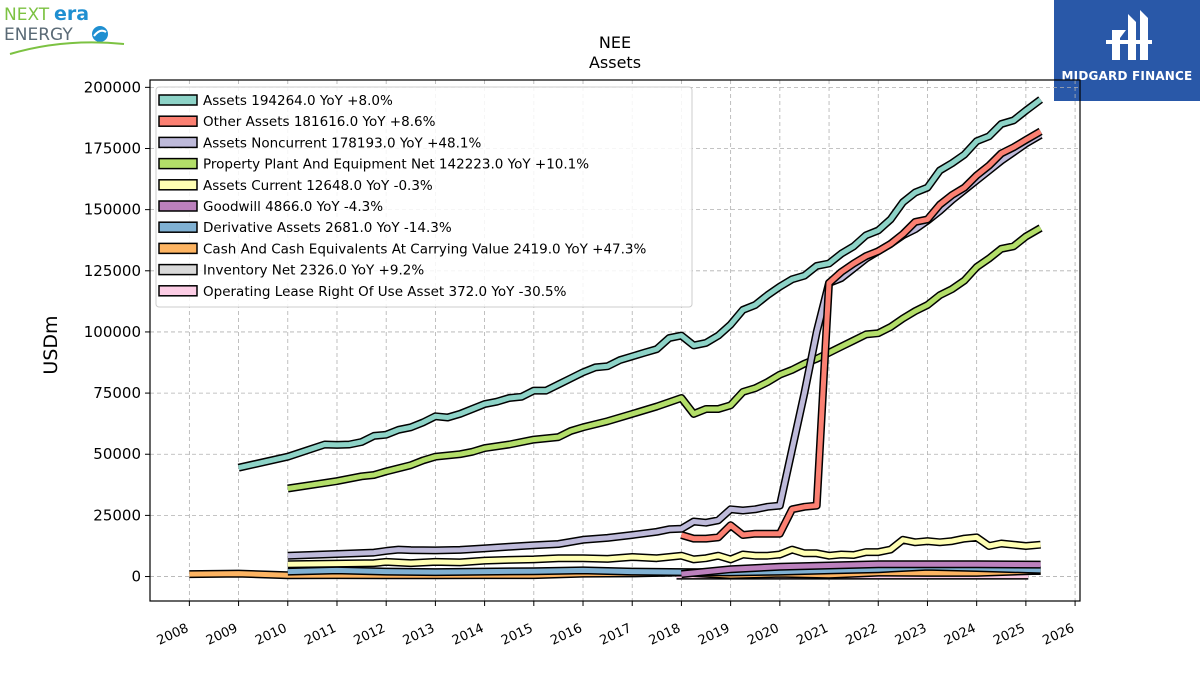 Image resolution: width=1200 pixels, height=675 pixels. Describe the element at coordinates (615, 62) in the screenshot. I see `chart-subtitle: Assets` at that location.